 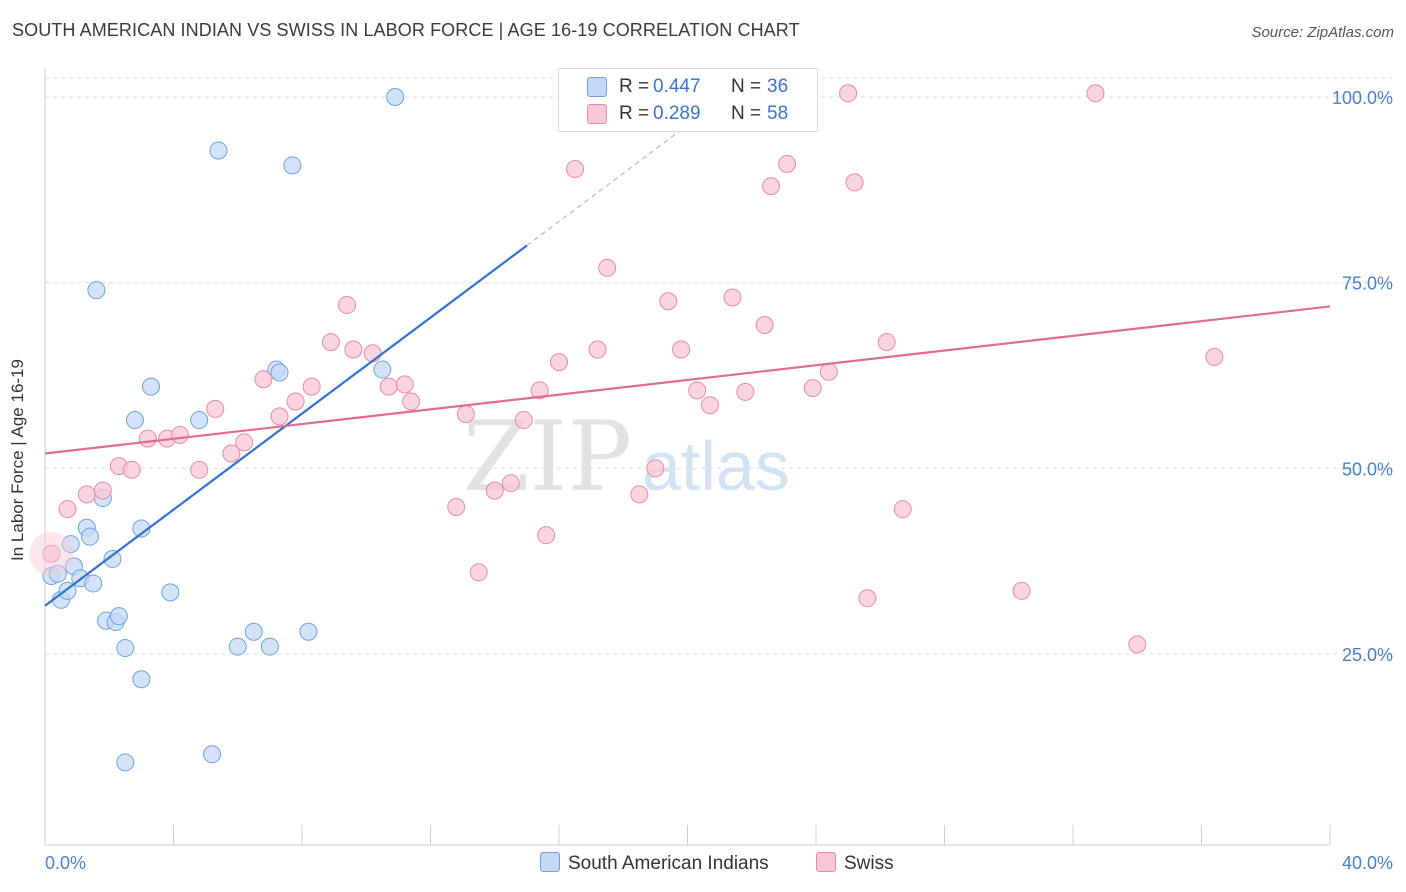 I want to click on bottom-legend-swiss: Swiss, so click(x=855, y=863).